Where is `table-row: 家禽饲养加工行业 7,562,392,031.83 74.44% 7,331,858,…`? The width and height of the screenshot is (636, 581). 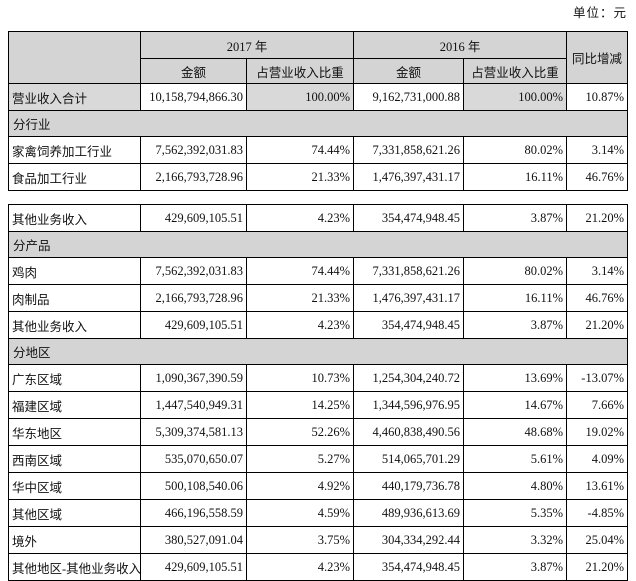 table-row: 家禽饲养加工行业 7,562,392,031.83 74.44% 7,331,858,… is located at coordinates (318, 150).